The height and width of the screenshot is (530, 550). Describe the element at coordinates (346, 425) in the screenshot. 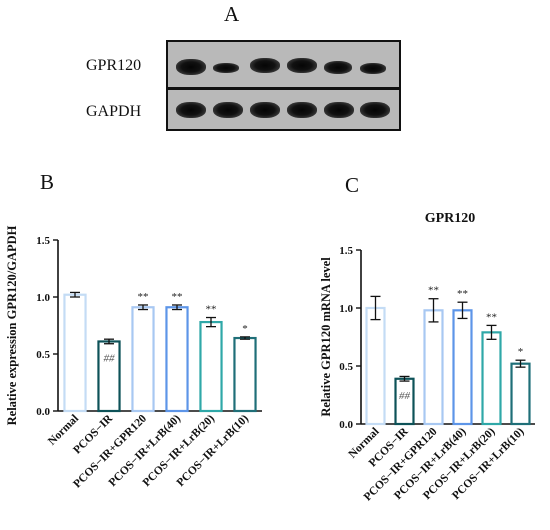

I see `y-tick-label-c: 0.0` at that location.